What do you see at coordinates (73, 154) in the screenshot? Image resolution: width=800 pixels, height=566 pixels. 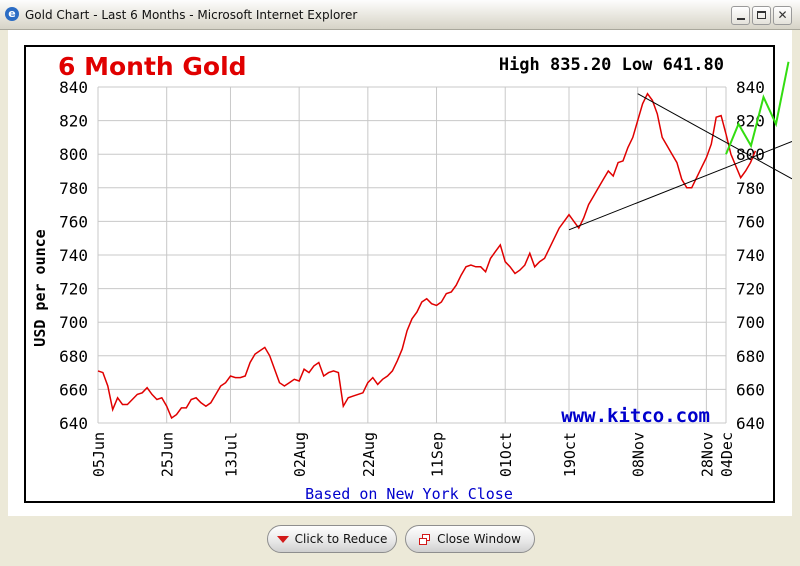 I see `y-tick-label-left: 800` at bounding box center [73, 154].